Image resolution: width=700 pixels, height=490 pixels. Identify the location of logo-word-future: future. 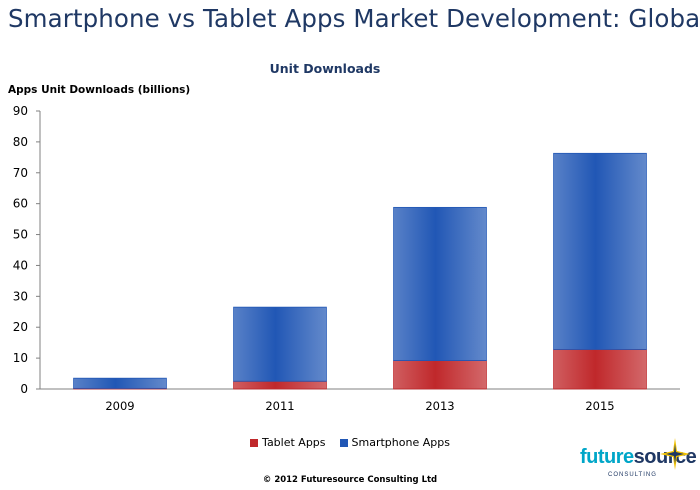
(607, 457).